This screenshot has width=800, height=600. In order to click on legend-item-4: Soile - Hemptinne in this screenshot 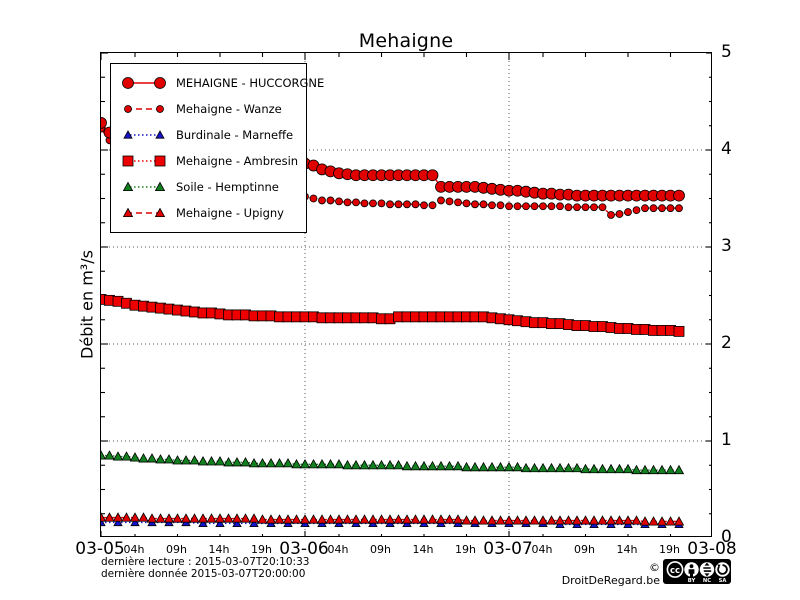, I will do `click(208, 187)`.